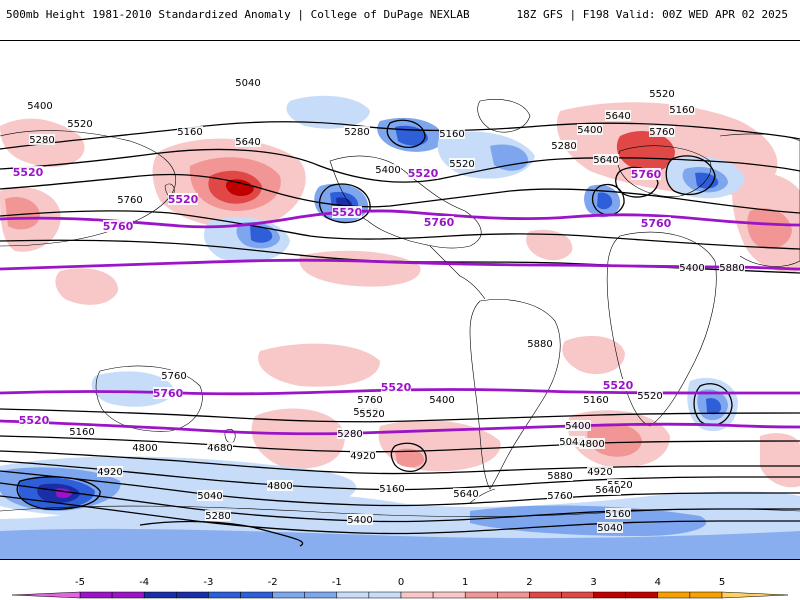 The height and width of the screenshot is (600, 800). I want to click on contour-label: 5640, so click(617, 116).